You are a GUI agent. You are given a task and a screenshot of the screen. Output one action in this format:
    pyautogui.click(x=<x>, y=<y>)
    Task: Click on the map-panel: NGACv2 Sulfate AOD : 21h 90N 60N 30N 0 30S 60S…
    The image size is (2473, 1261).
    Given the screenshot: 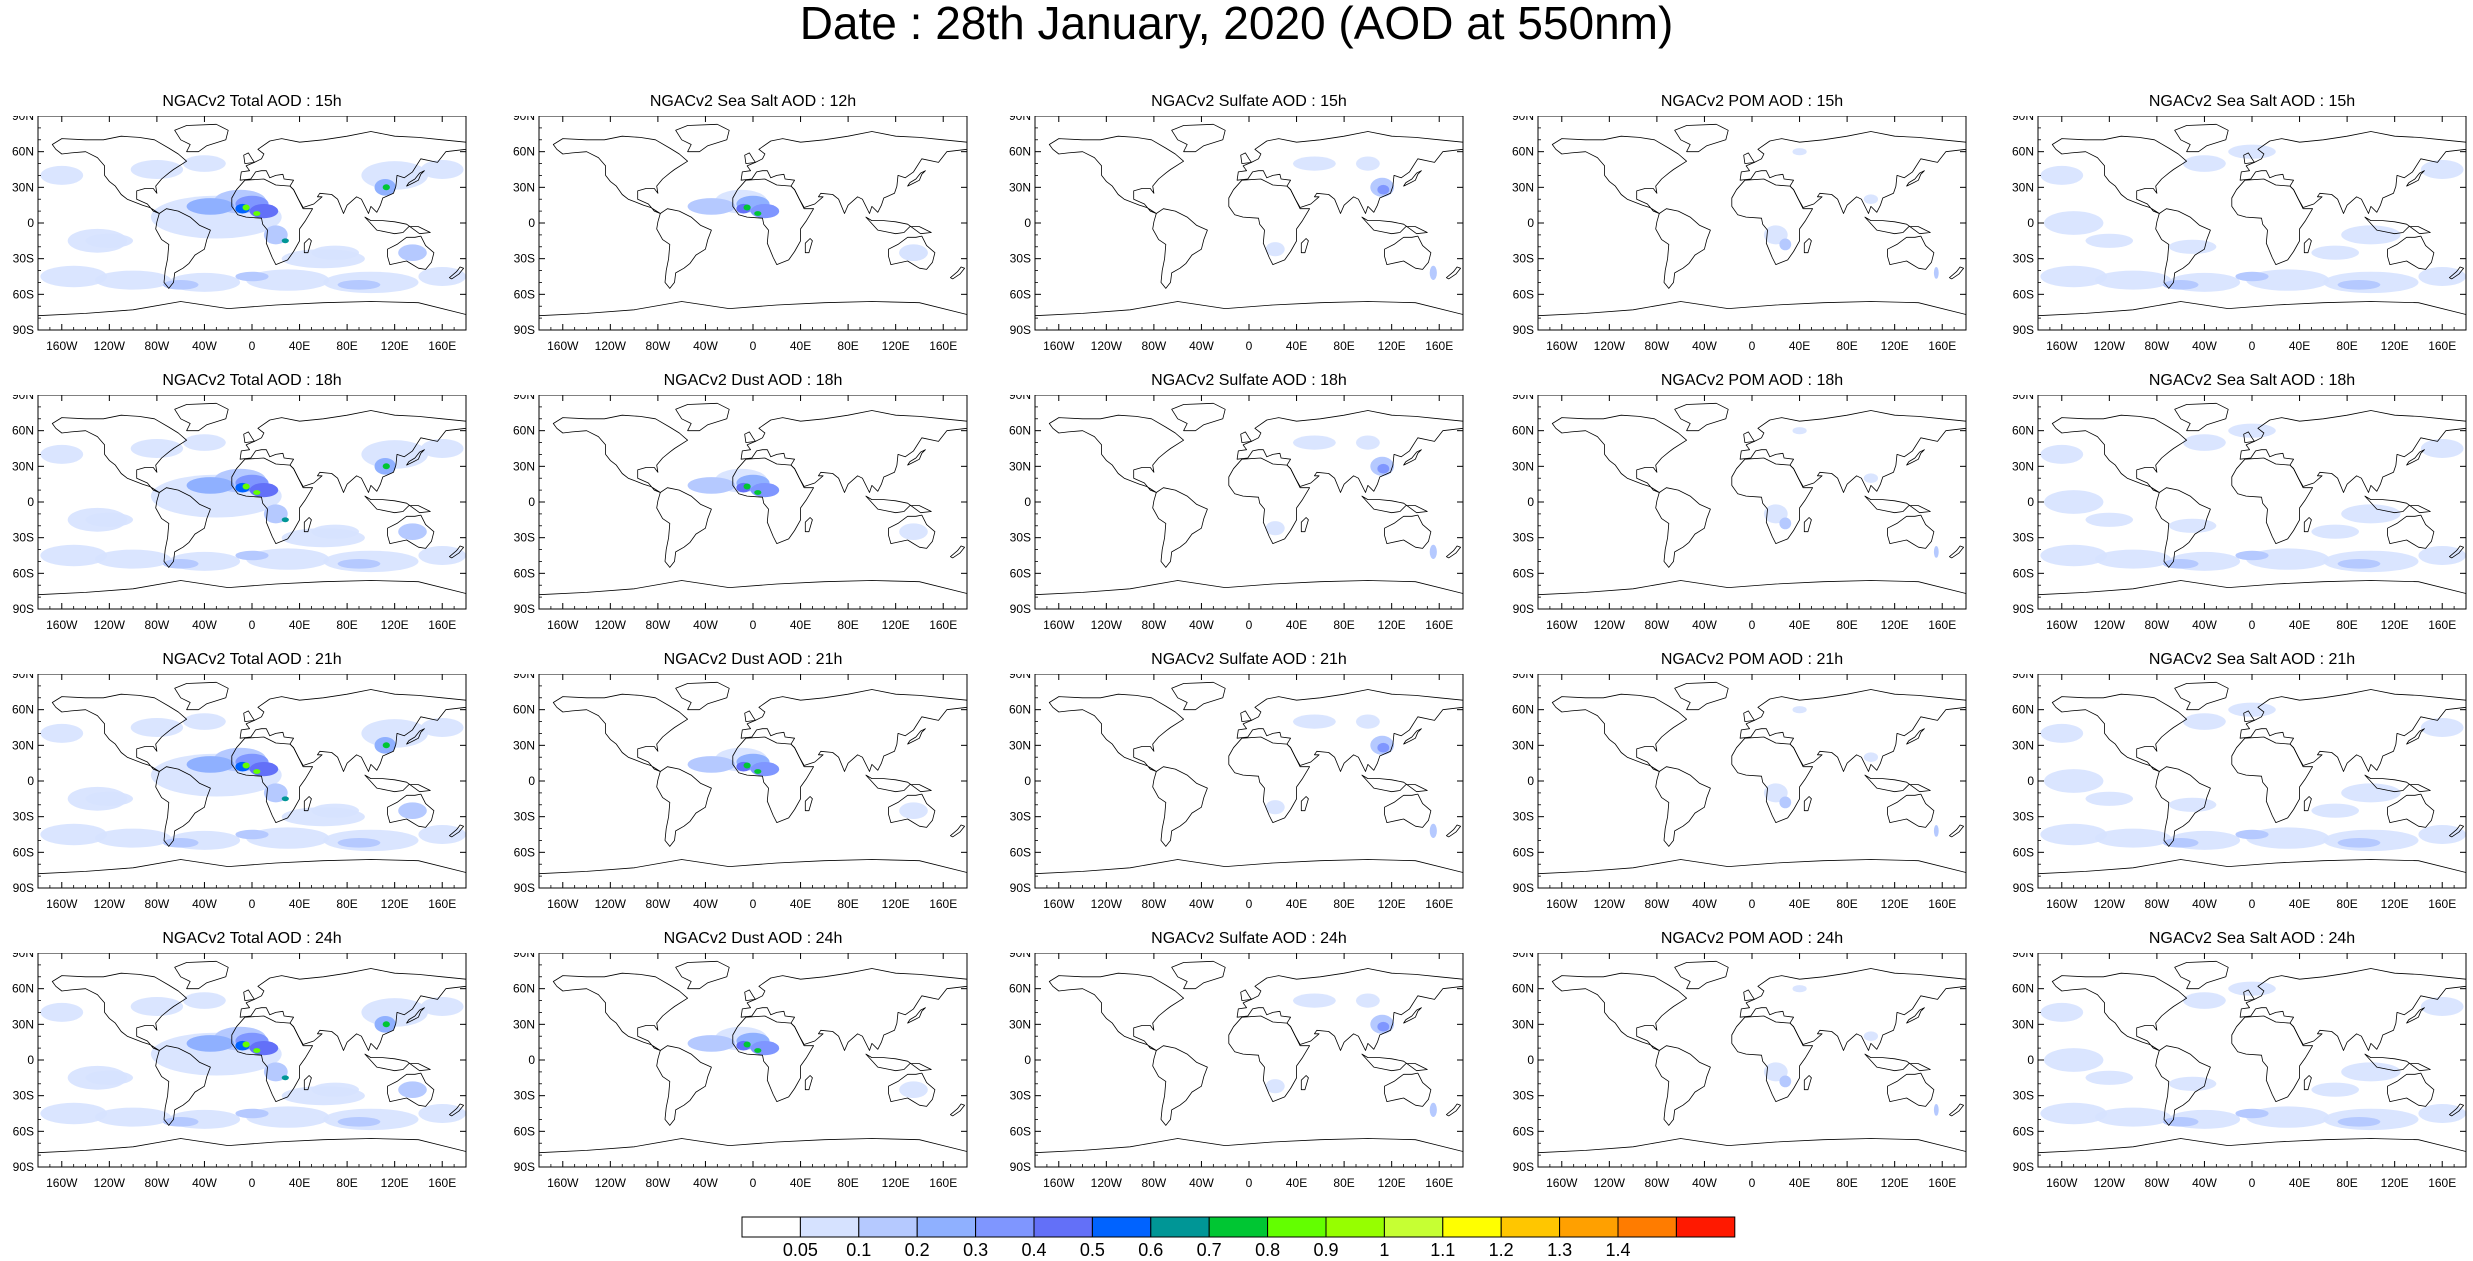 What is the action you would take?
    pyautogui.click(x=1230, y=784)
    